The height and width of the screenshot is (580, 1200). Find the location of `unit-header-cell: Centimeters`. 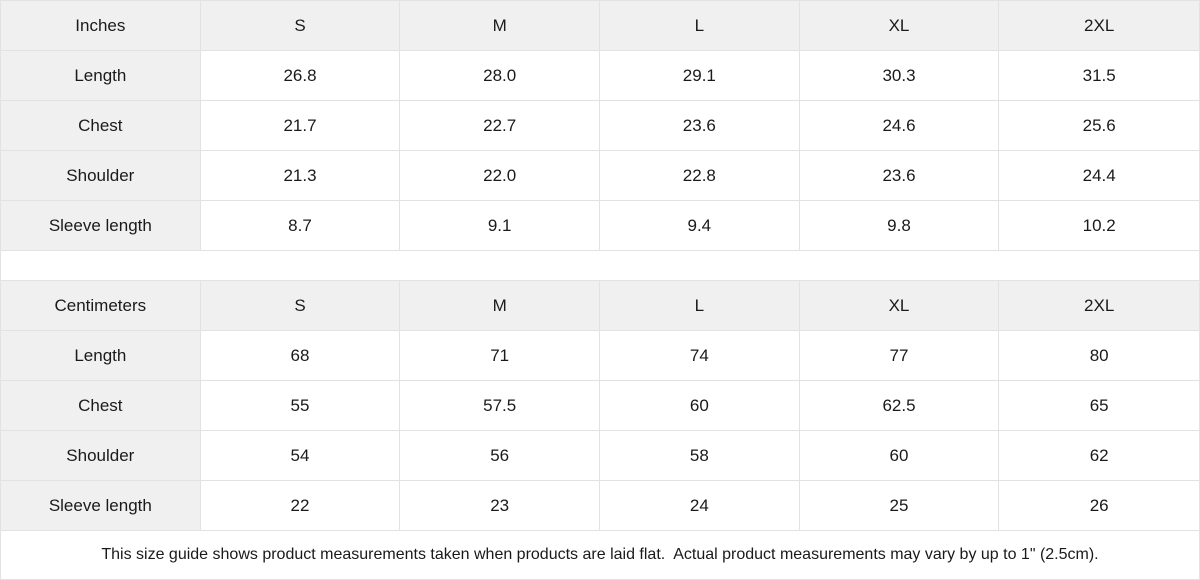

unit-header-cell: Centimeters is located at coordinates (101, 306).